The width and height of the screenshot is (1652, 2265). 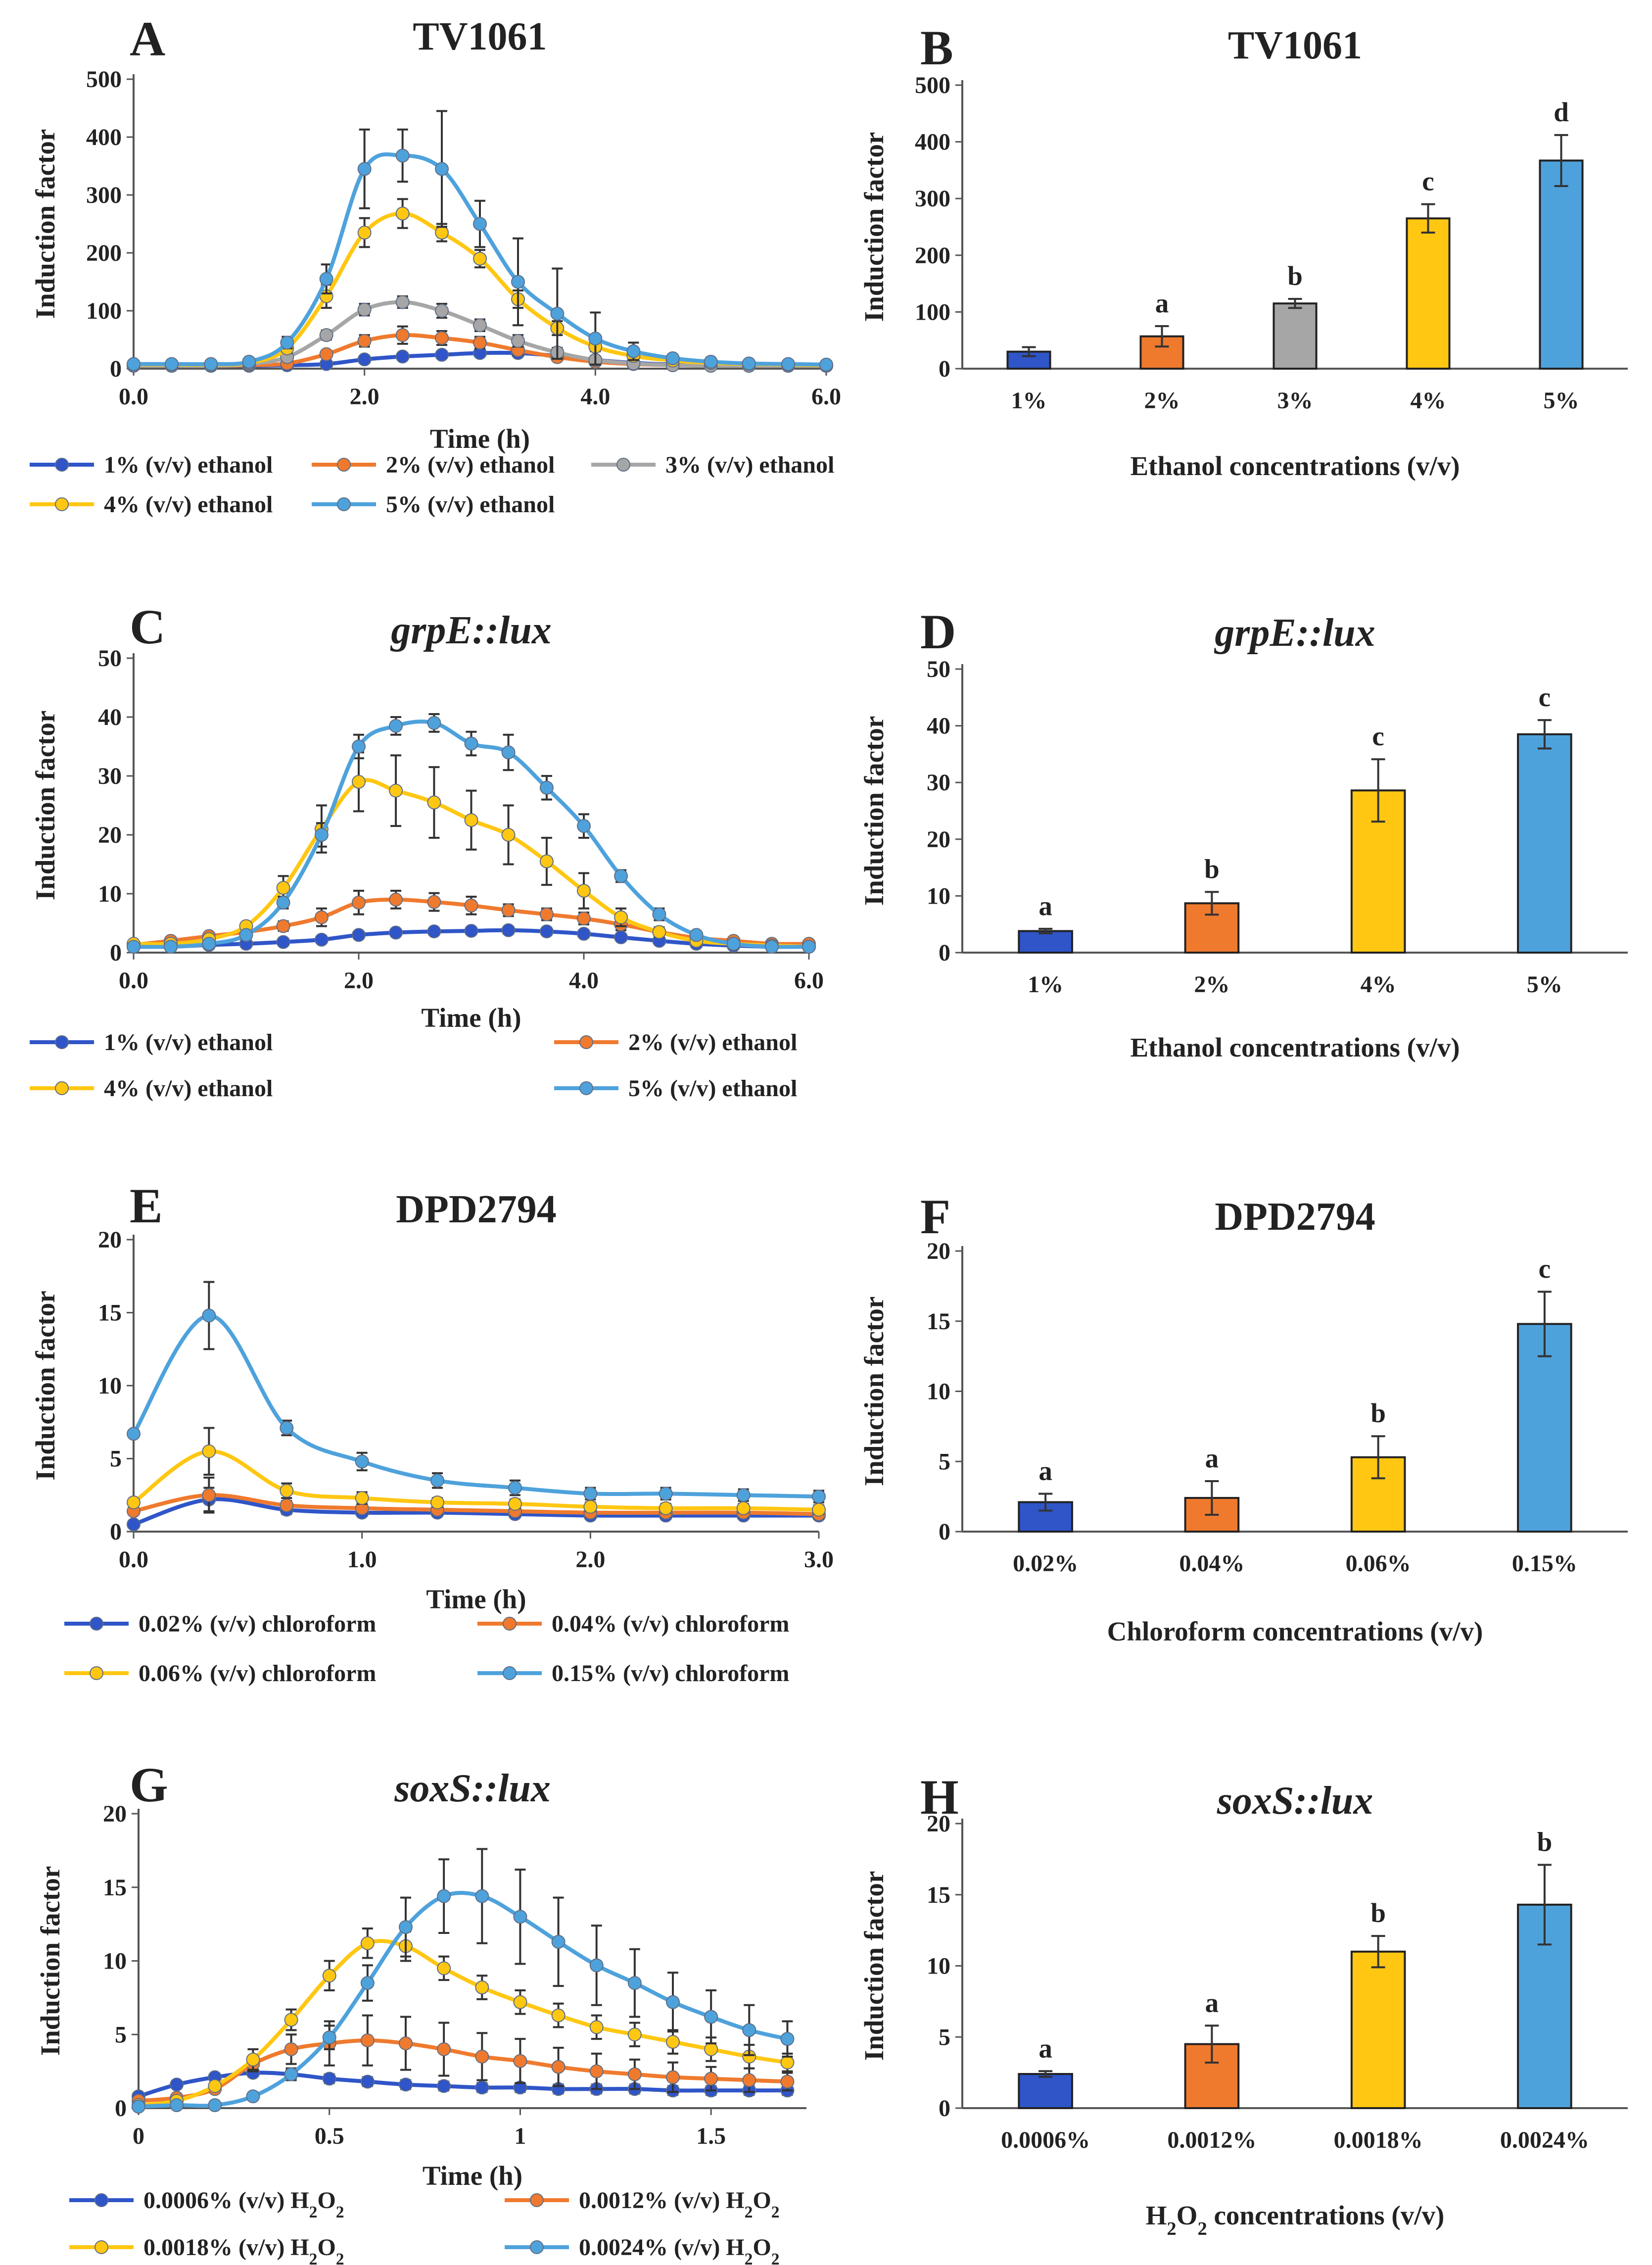 I want to click on panel-d-y-tick-label: 10, so click(x=939, y=896).